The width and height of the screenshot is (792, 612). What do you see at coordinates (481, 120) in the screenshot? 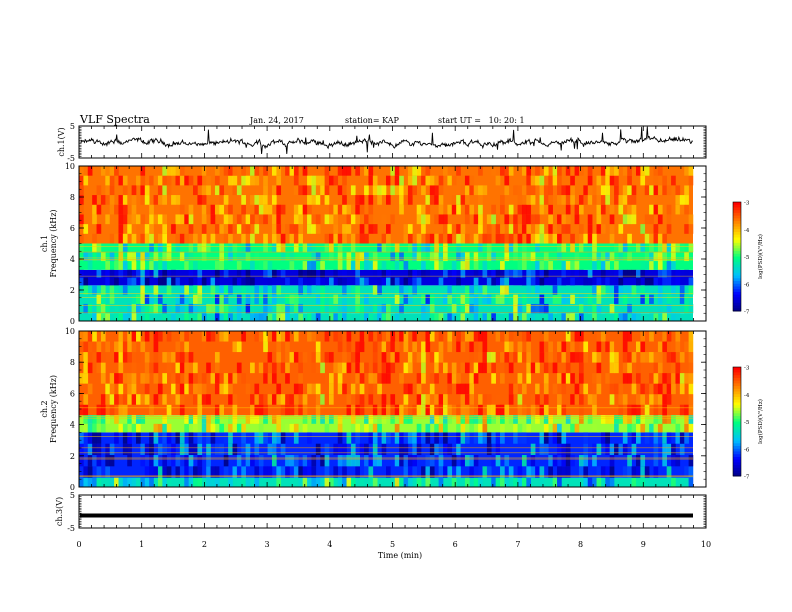
I see `start-ut-label: start UT = 10: 20: 1` at bounding box center [481, 120].